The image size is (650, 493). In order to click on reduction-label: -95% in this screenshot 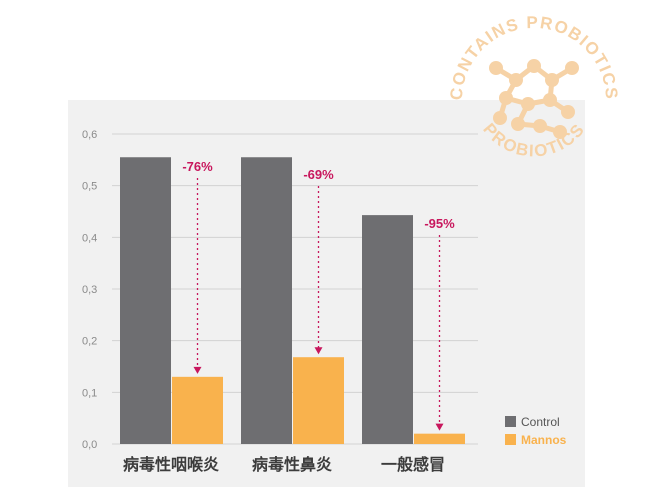, I will do `click(439, 223)`.